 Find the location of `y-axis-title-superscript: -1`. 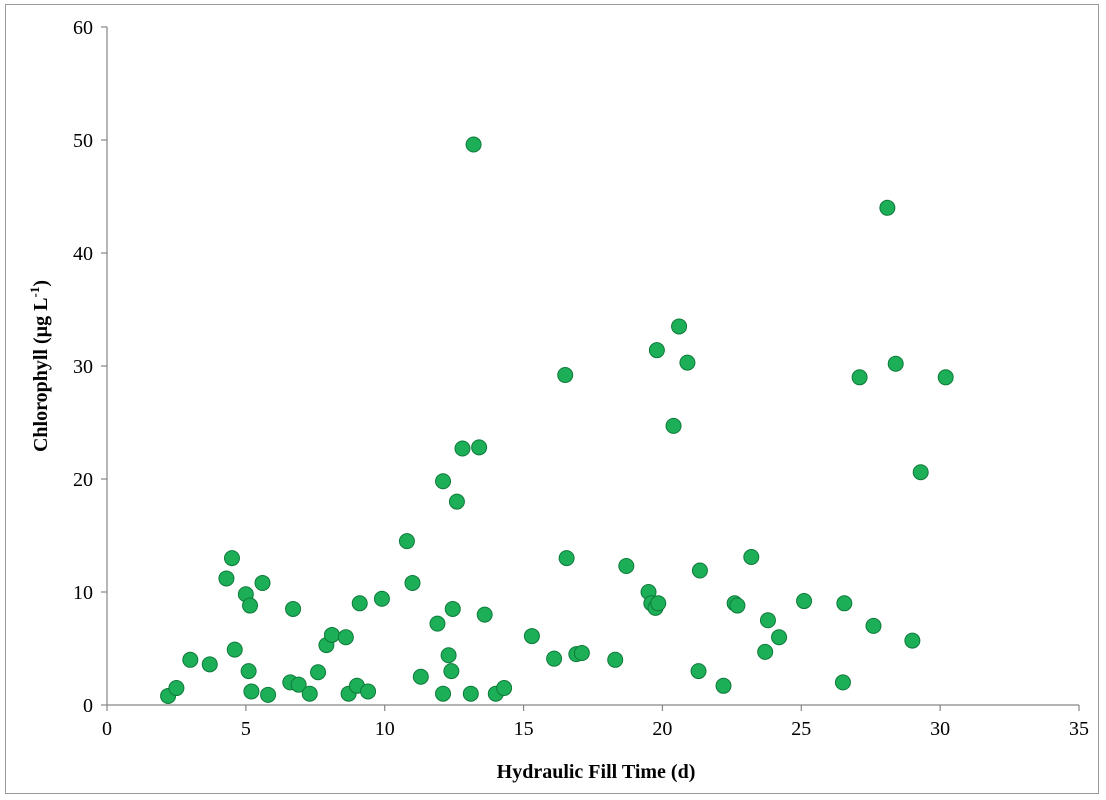

y-axis-title-superscript: -1 is located at coordinates (34, 292).